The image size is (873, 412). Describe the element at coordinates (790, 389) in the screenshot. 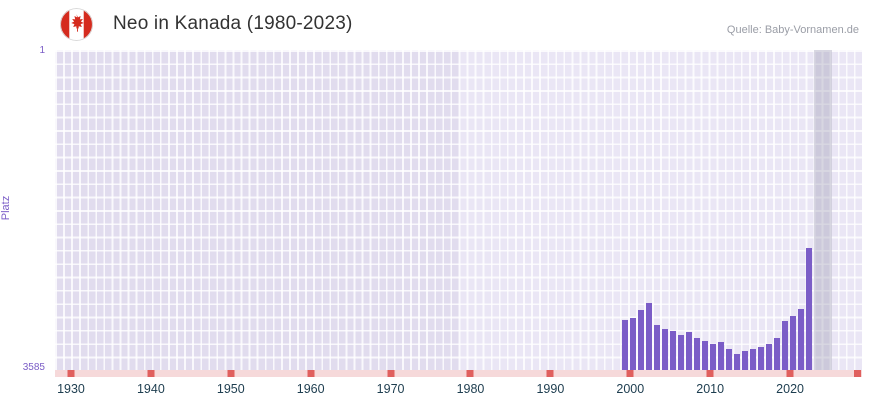

I see `x-tick-label-2020: 2020` at that location.